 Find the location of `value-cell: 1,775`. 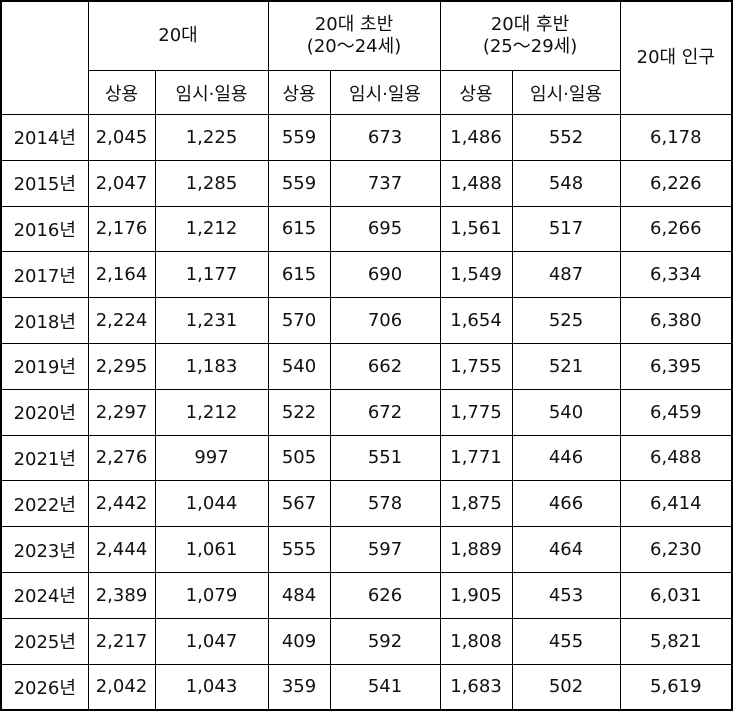

value-cell: 1,775 is located at coordinates (476, 412).